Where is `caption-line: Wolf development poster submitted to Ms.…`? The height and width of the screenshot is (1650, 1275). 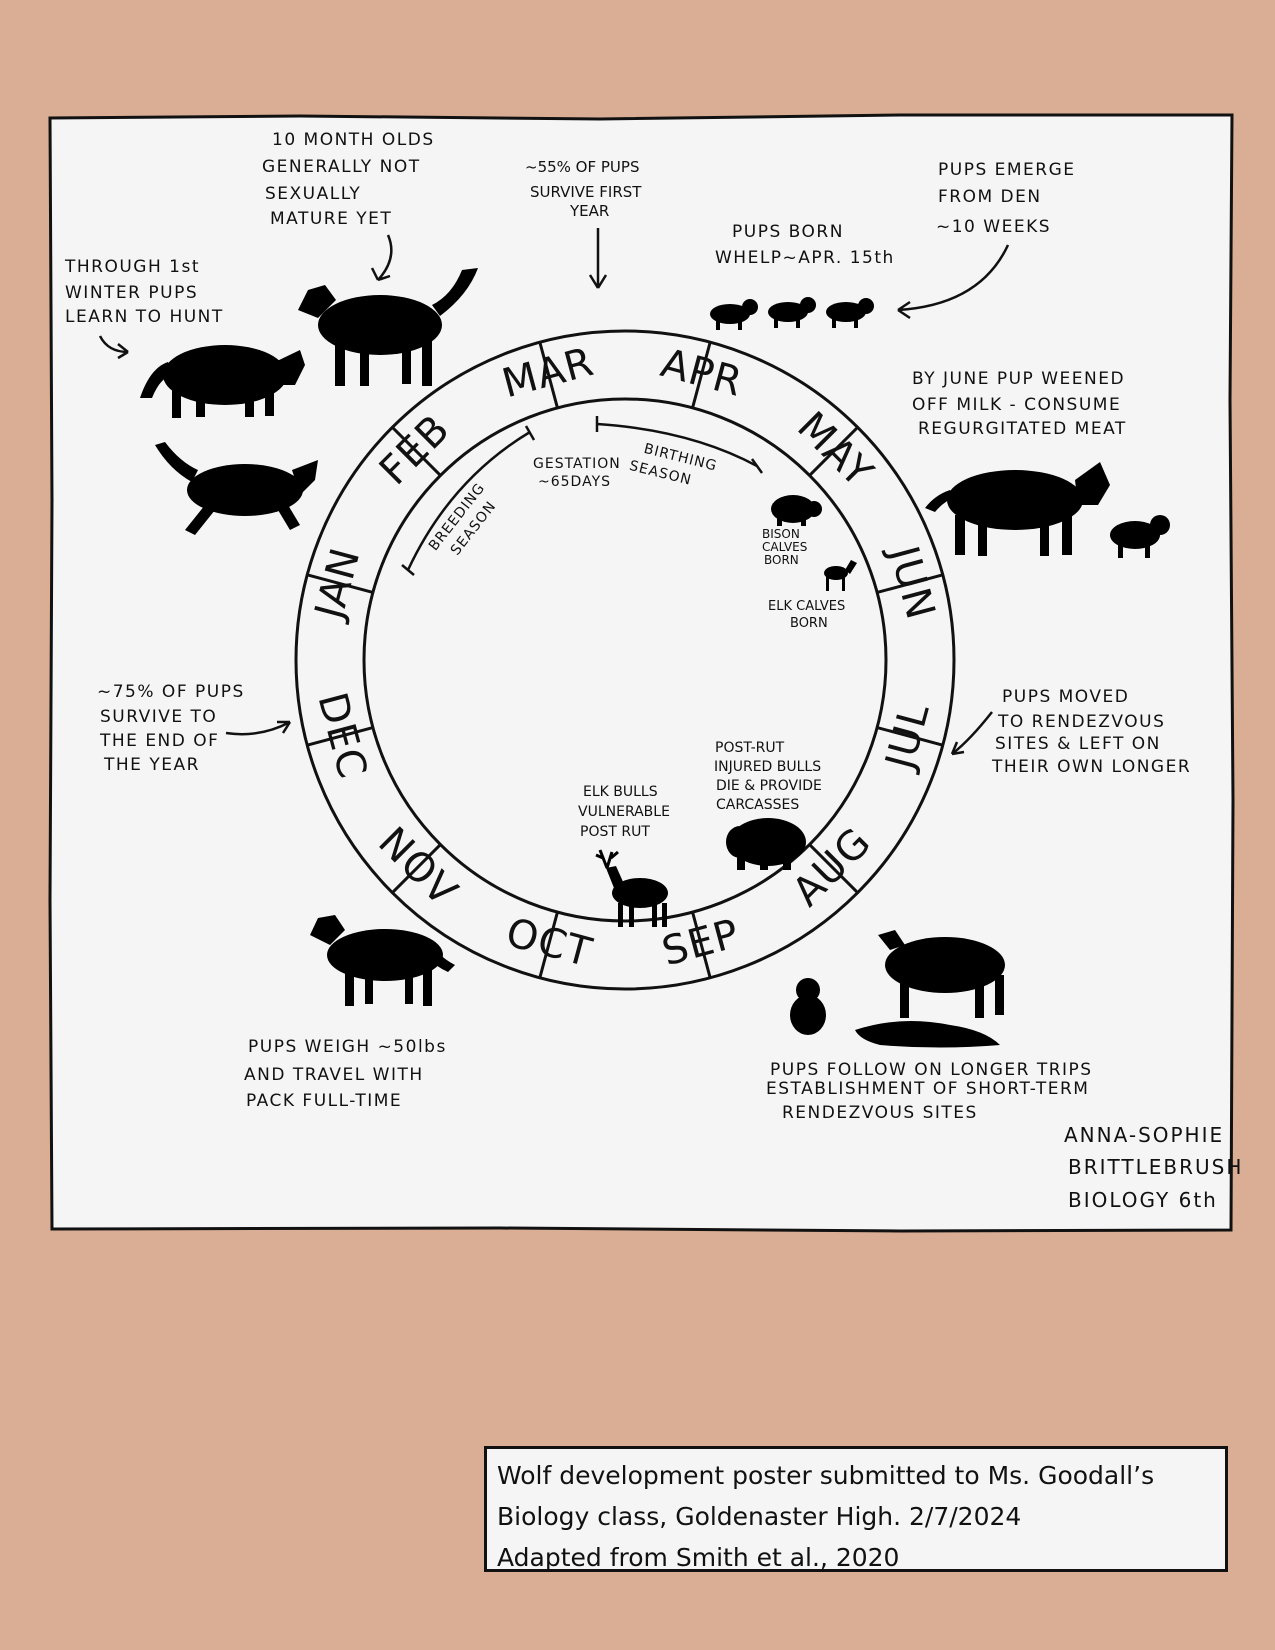
caption-line: Wolf development poster submitted to Ms.… is located at coordinates (826, 1475).